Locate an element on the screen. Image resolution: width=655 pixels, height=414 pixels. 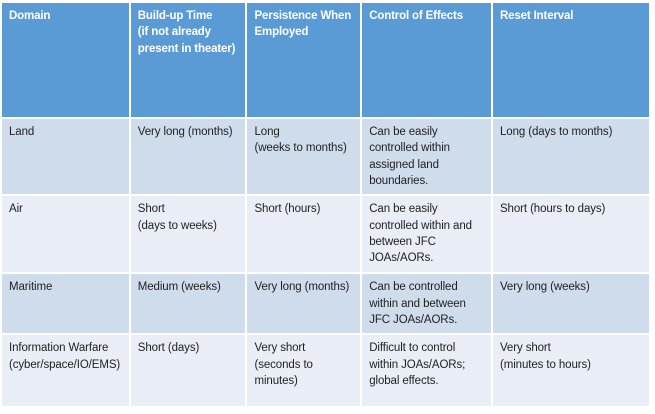
cell-maritime-persistence: Very long (months) is located at coordinates (304, 304).